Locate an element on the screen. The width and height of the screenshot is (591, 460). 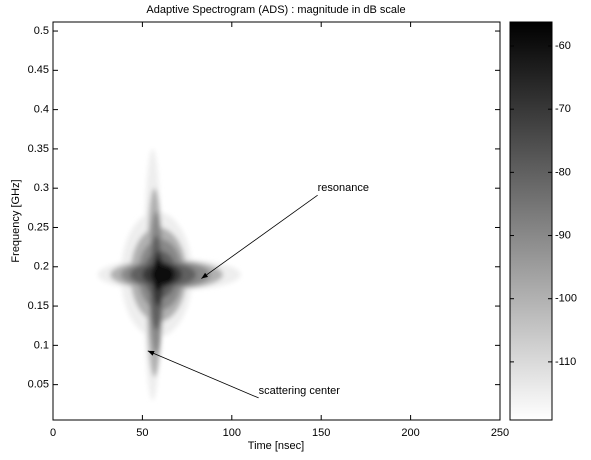
y-tick-label: 0.1 is located at coordinates (41, 345).